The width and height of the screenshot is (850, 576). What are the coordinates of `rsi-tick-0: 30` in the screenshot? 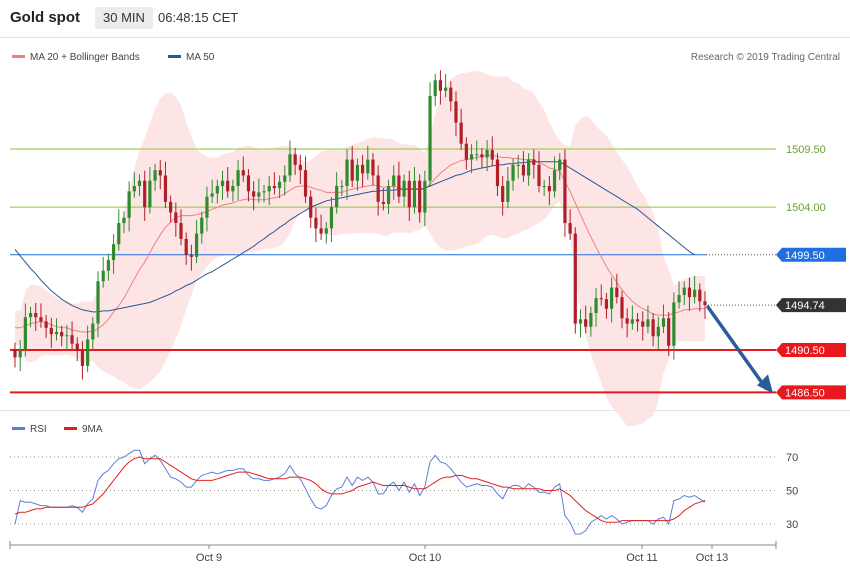 It's located at (792, 525).